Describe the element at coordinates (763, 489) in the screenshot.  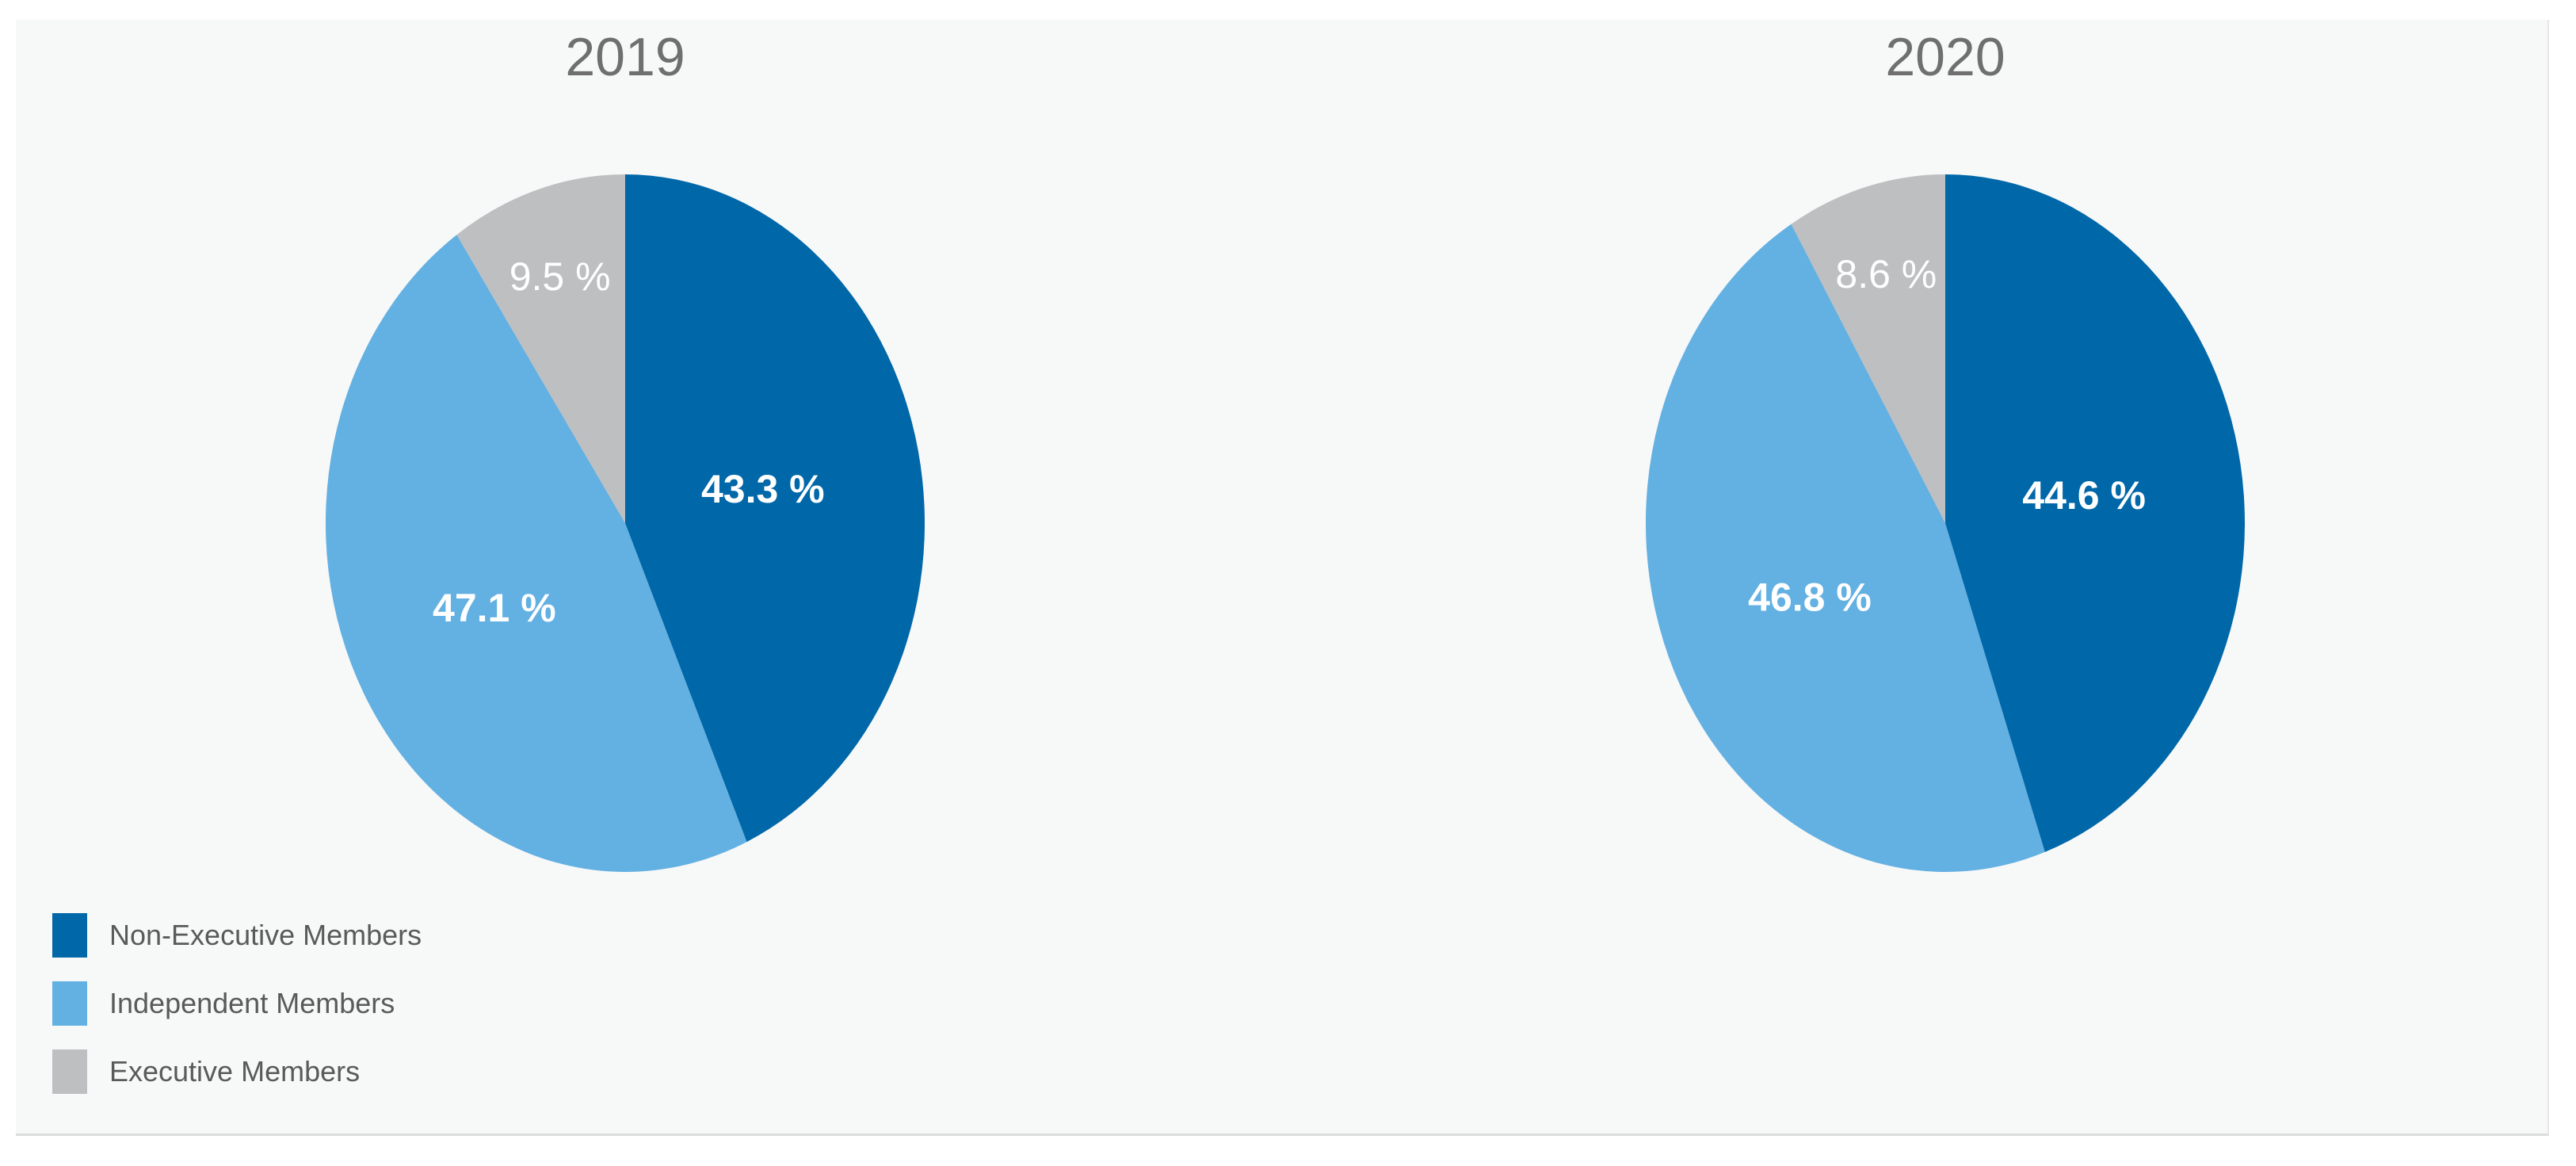
I see `slice-label-2019-non-executive: 43.3 %` at that location.